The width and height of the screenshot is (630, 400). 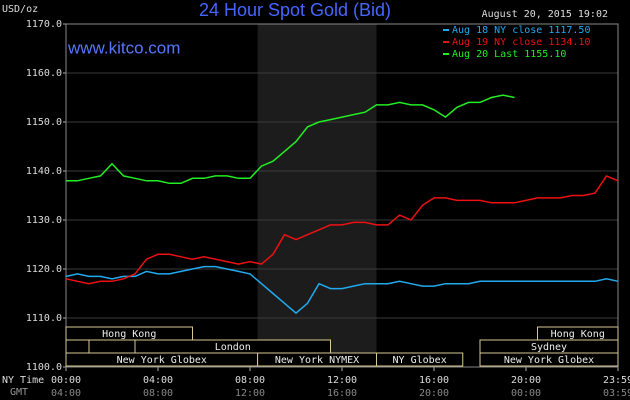 What do you see at coordinates (44, 318) in the screenshot?
I see `y-tick-label: 1110.0` at bounding box center [44, 318].